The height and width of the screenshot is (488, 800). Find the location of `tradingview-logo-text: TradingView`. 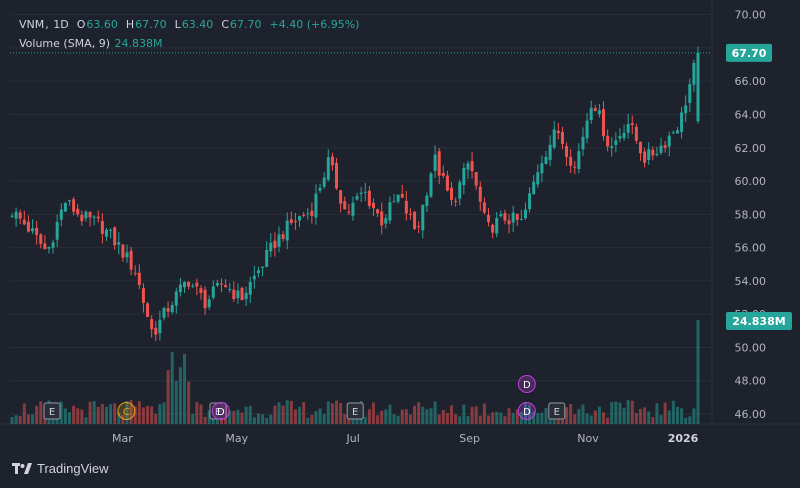

tradingview-logo-text: TradingView is located at coordinates (73, 468).